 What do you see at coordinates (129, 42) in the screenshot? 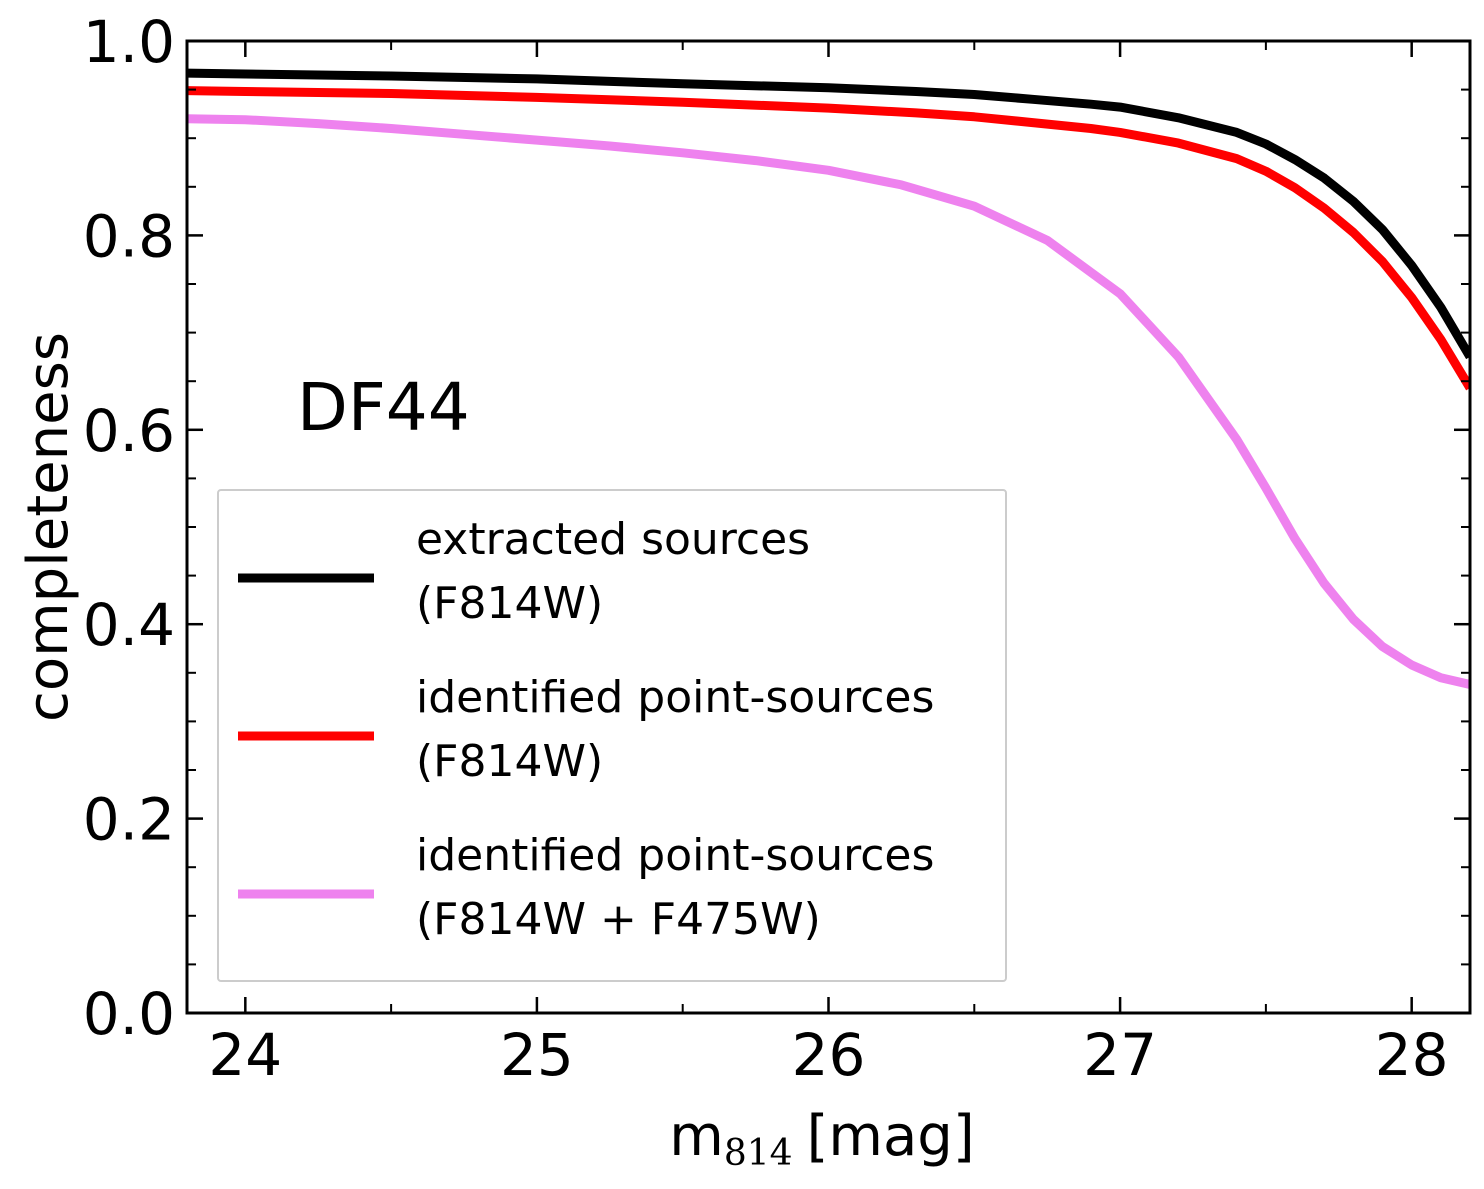
I see `y-tick-label: 1.0` at bounding box center [129, 42].